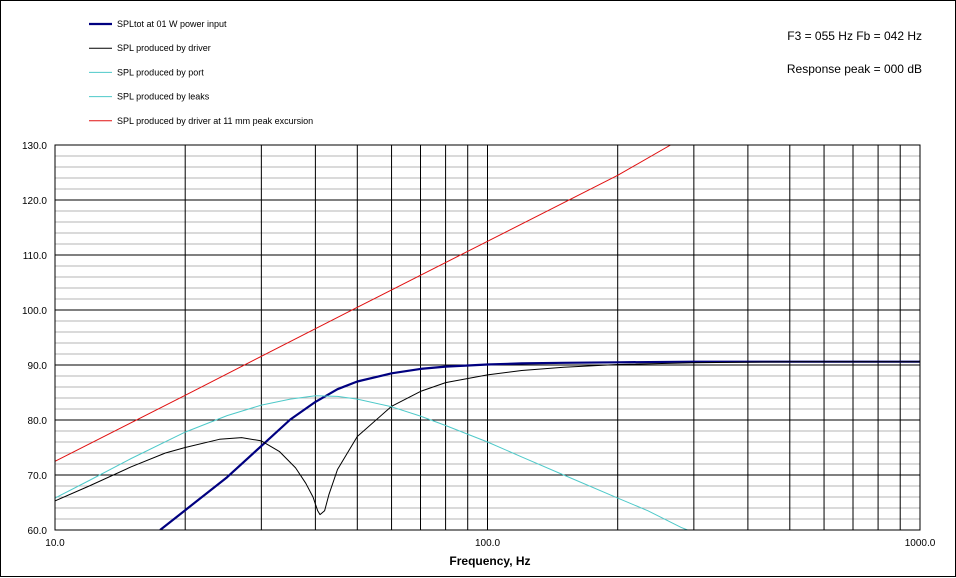 Image resolution: width=956 pixels, height=578 pixels. I want to click on legend-label: SPL produced by port, so click(160, 72).